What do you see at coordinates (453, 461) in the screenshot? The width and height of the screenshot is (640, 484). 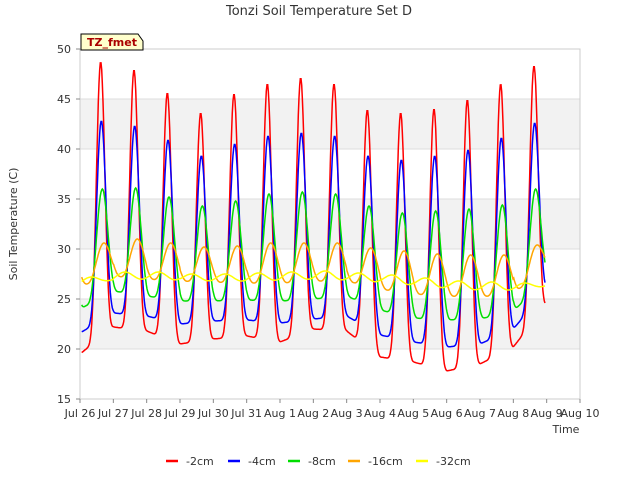 I see `legend-label--32cm: -32cm` at bounding box center [453, 461].